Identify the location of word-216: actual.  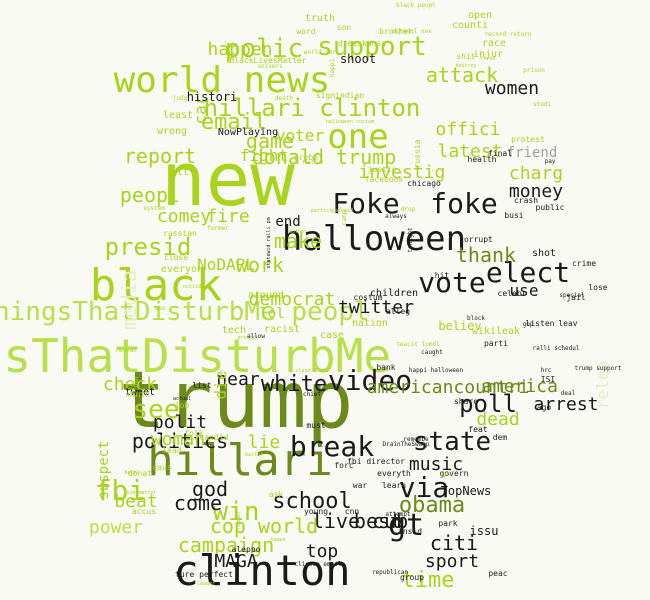
(182, 399).